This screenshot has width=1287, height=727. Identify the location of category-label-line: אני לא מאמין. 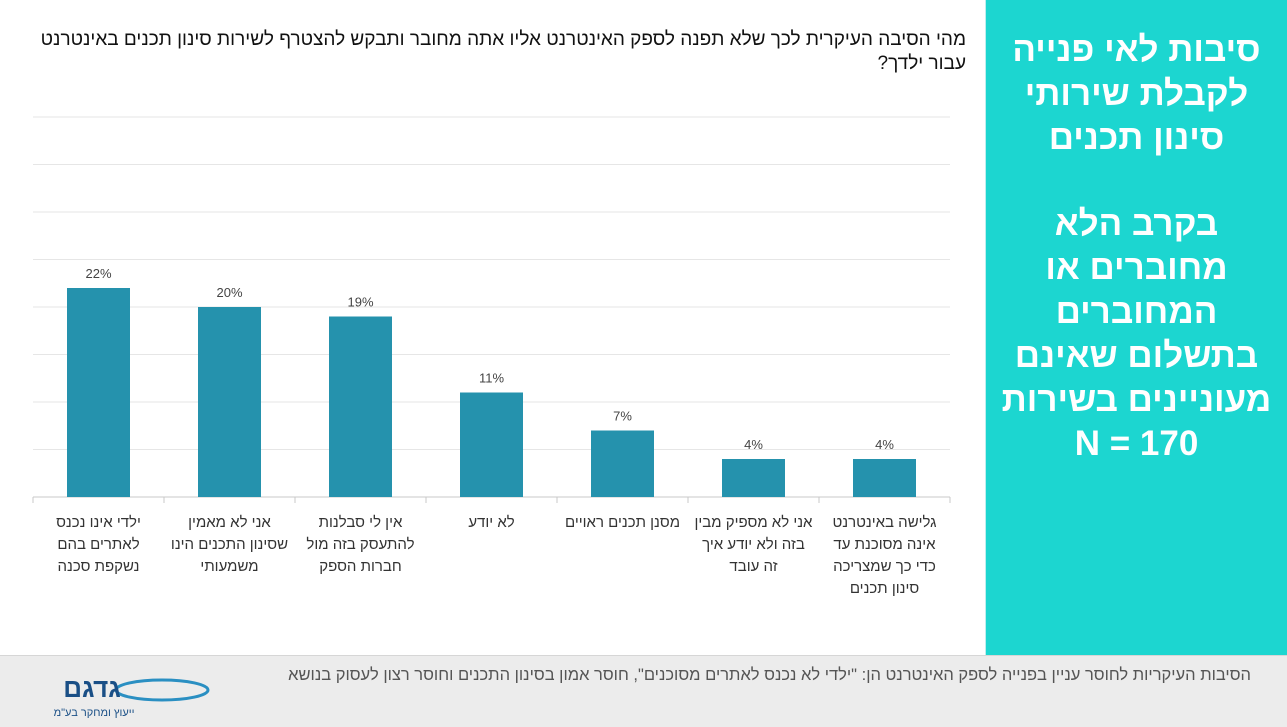
(229, 522).